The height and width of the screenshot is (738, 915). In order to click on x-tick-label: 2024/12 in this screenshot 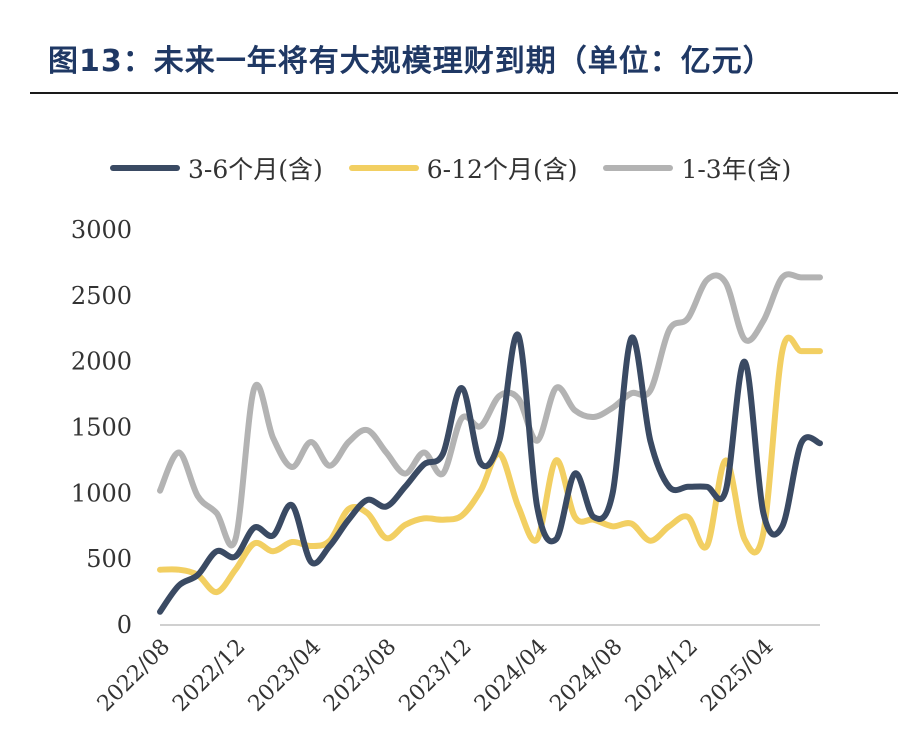, I will do `click(662, 675)`.